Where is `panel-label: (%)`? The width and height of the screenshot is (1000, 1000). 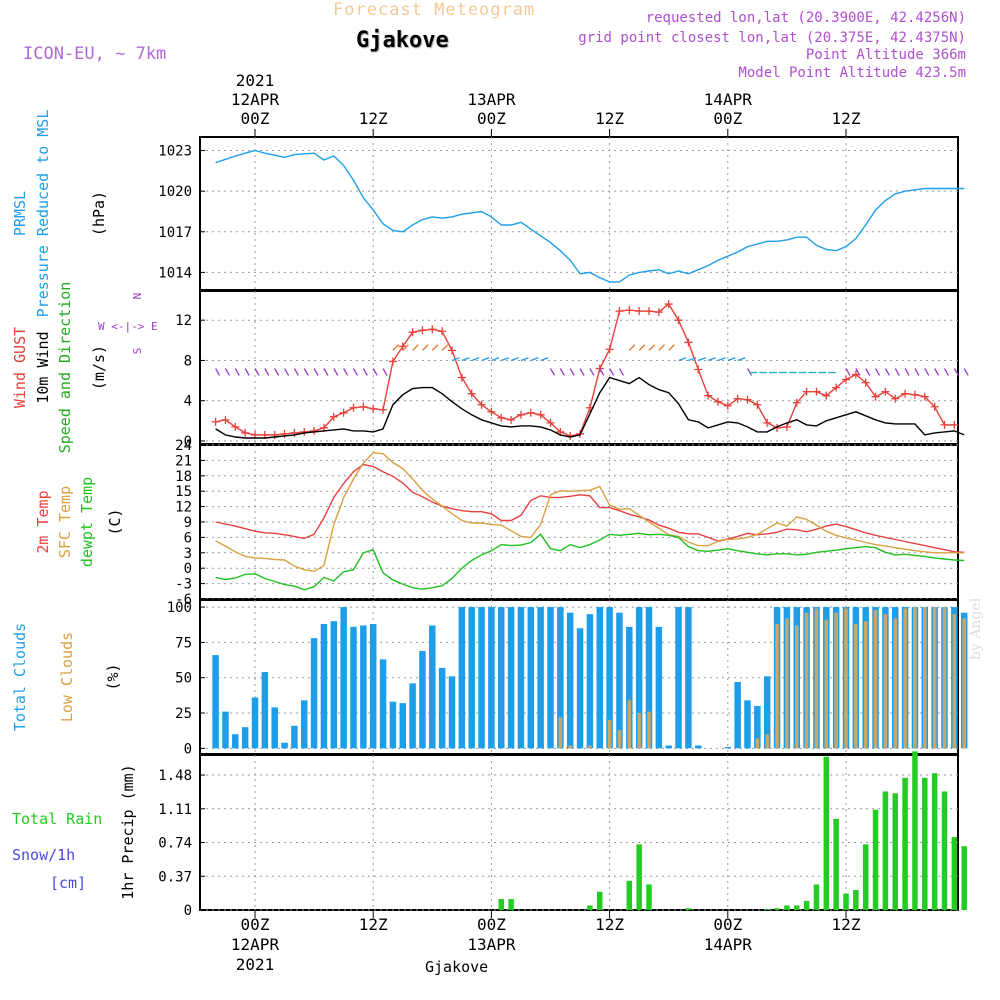
panel-label: (%) is located at coordinates (113, 676).